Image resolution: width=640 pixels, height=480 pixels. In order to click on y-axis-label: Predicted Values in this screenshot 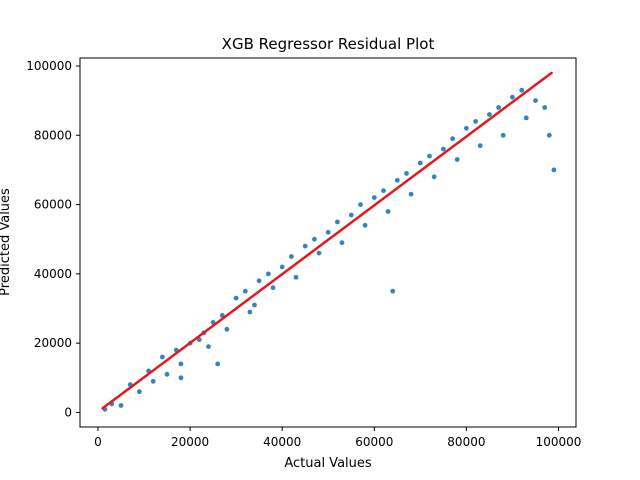, I will do `click(6, 242)`.